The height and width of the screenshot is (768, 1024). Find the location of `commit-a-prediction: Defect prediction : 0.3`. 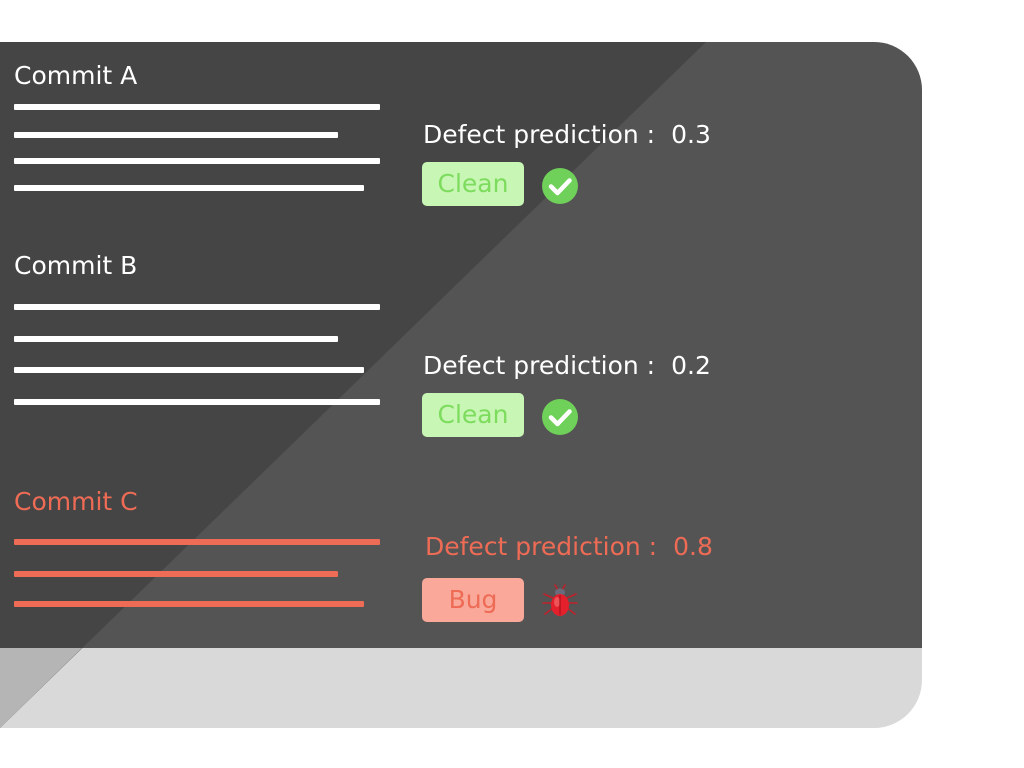

commit-a-prediction: Defect prediction : 0.3 is located at coordinates (567, 135).